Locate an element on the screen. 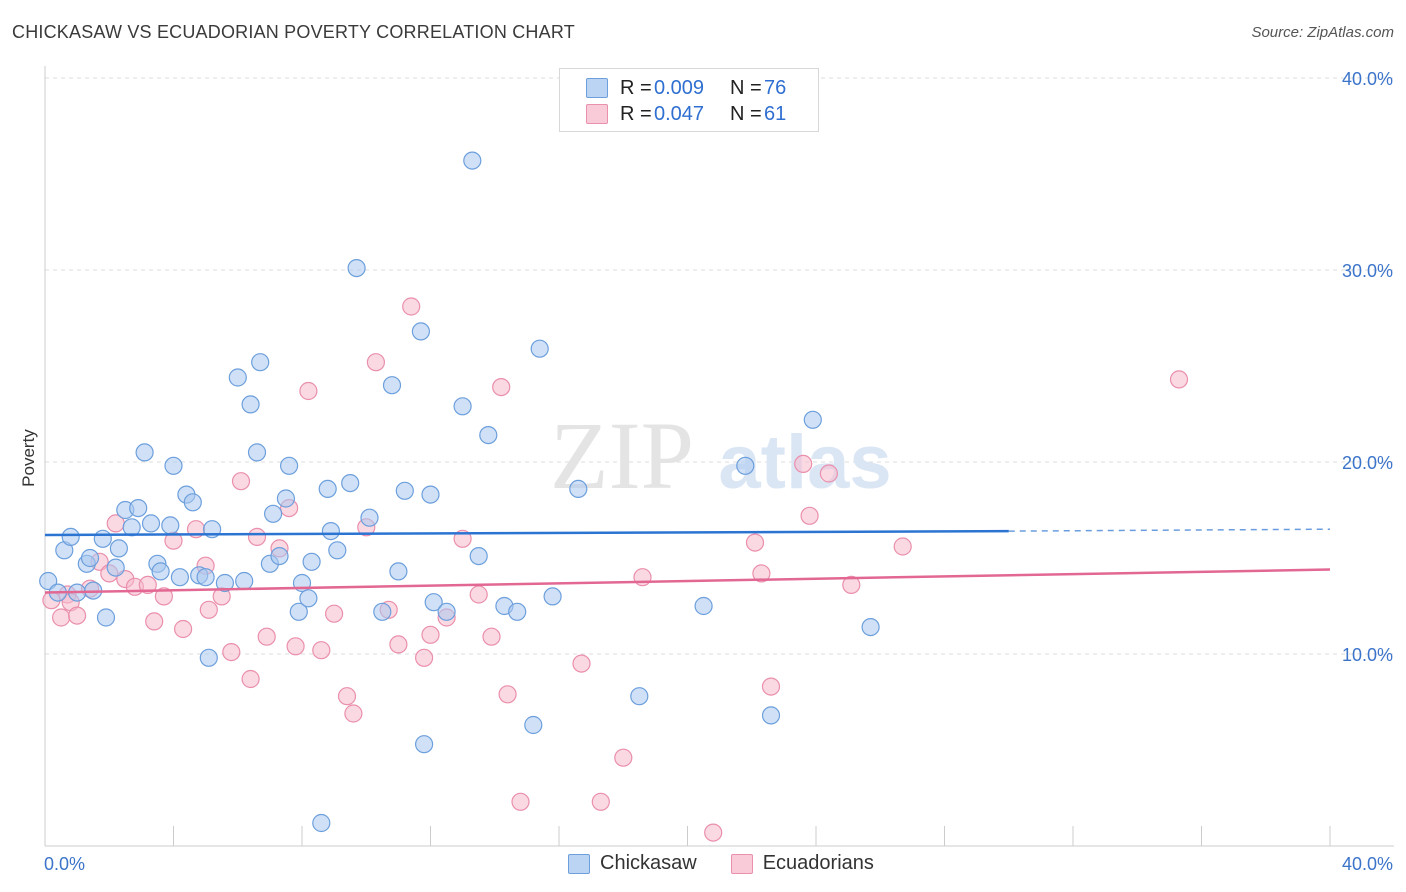 This screenshot has width=1406, height=892. series-legend: Chickasaw Ecuadorians is located at coordinates (738, 863).